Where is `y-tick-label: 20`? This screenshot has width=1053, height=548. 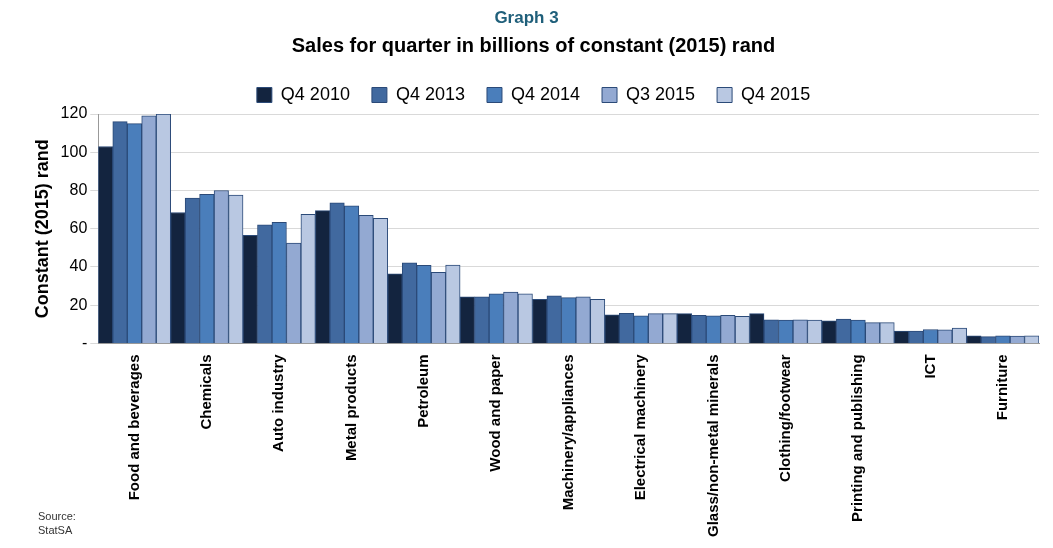 y-tick-label: 20 is located at coordinates (78, 304).